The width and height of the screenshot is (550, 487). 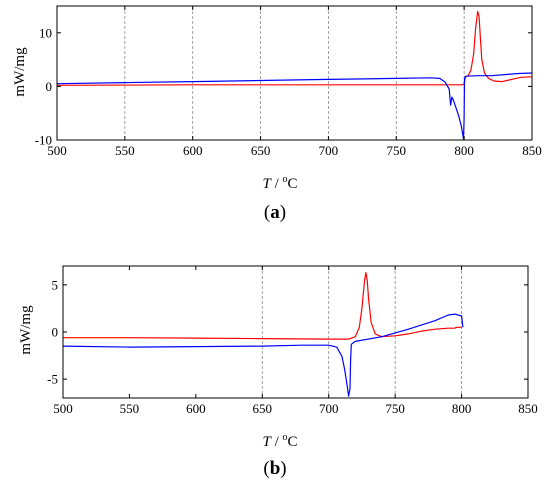 I want to click on panel-a-label: (a), so click(x=275, y=212).